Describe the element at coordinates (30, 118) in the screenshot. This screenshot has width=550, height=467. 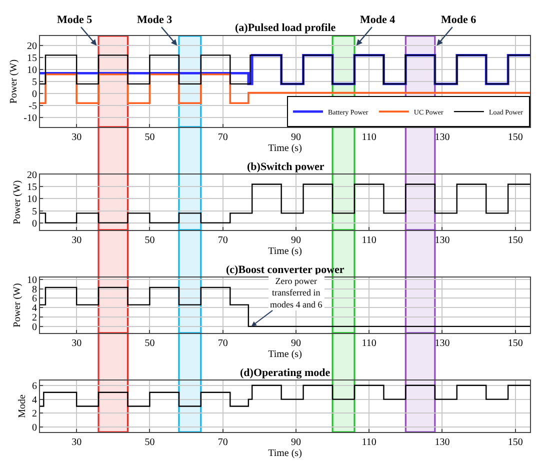
I see `y-tick-label: -10` at that location.